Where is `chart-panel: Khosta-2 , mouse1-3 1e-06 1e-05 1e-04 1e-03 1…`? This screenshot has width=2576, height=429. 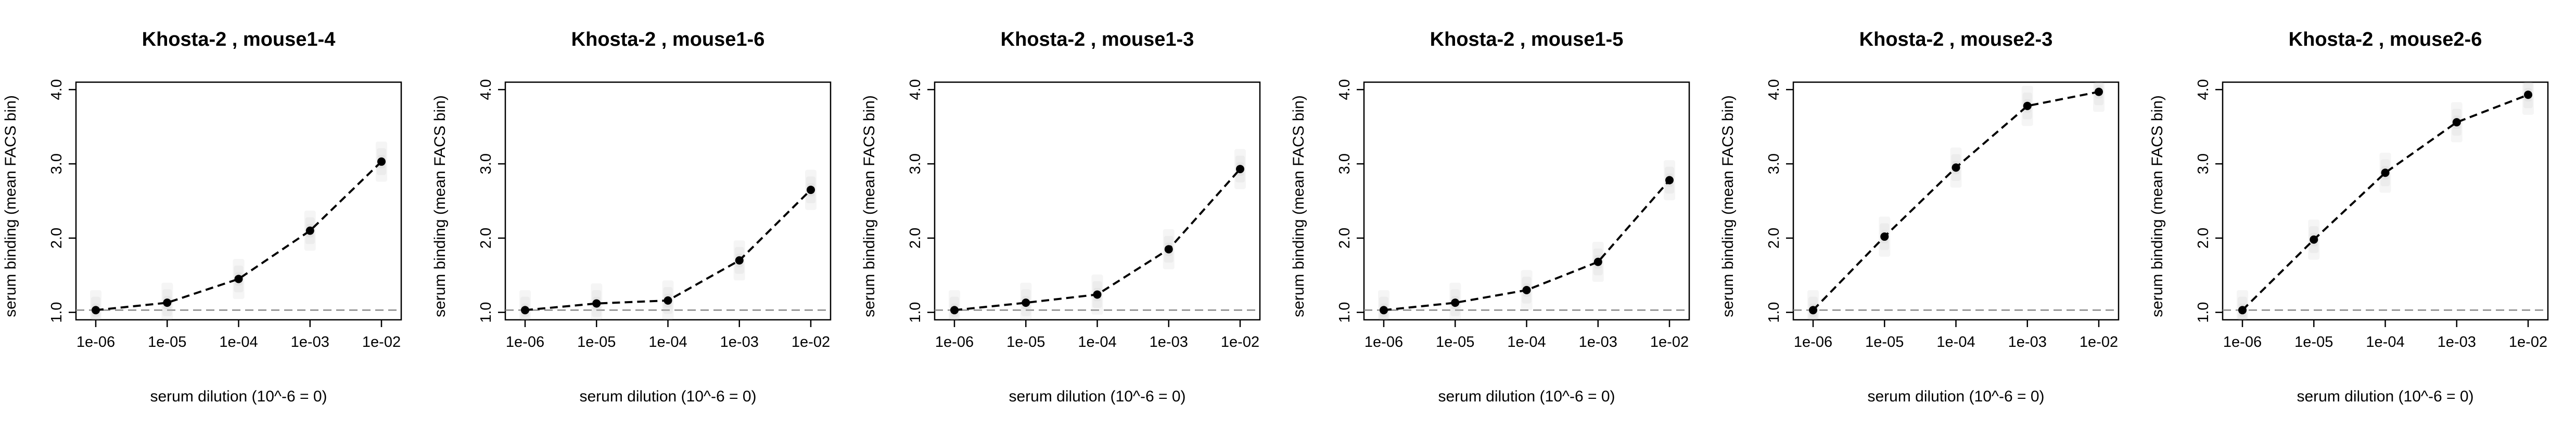
chart-panel: Khosta-2 , mouse1-3 1e-06 1e-05 1e-04 1e-03 1… is located at coordinates (1061, 217).